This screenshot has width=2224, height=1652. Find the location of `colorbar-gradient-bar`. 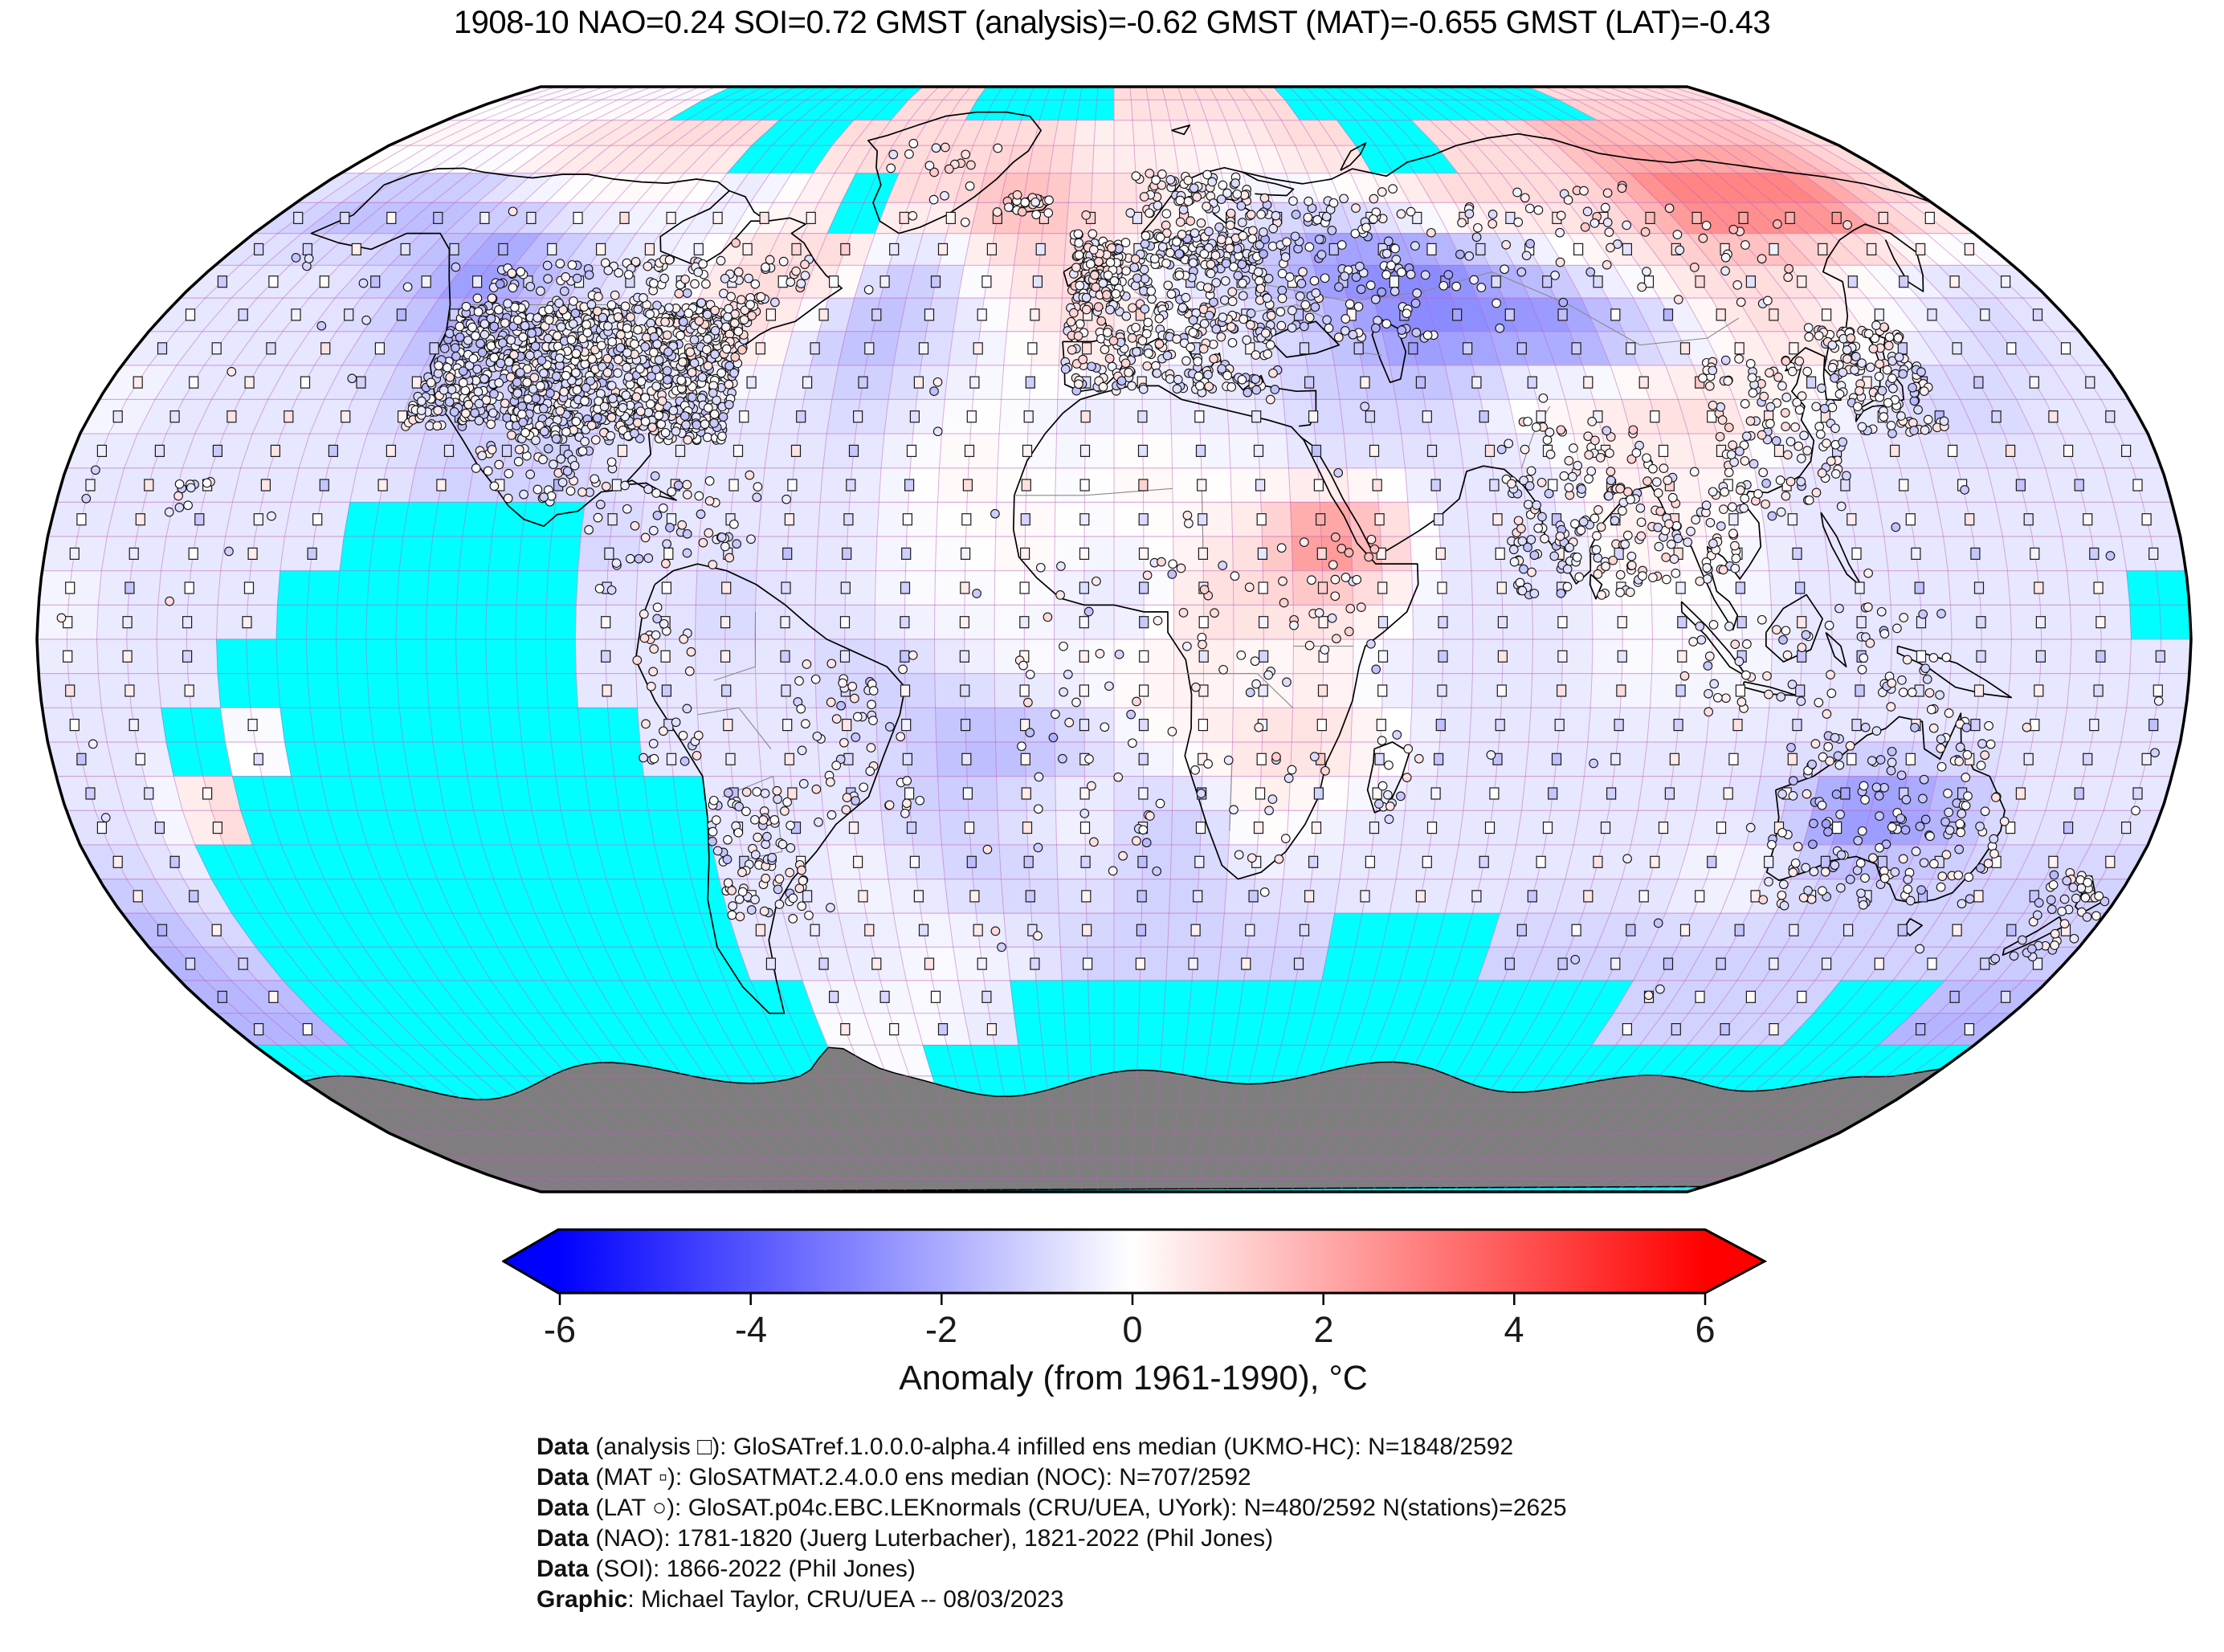

colorbar-gradient-bar is located at coordinates (1135, 1261).